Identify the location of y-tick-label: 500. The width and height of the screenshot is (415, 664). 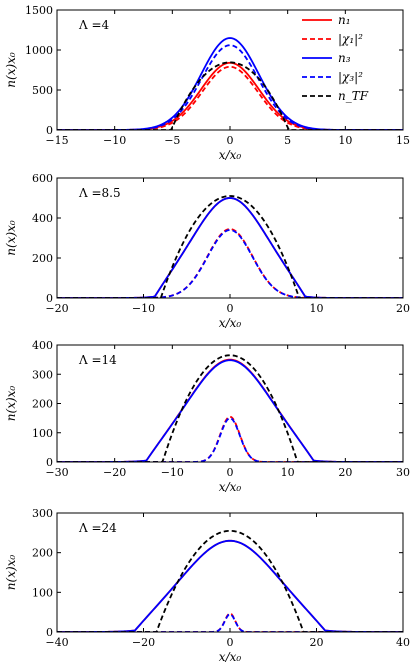
(42, 90).